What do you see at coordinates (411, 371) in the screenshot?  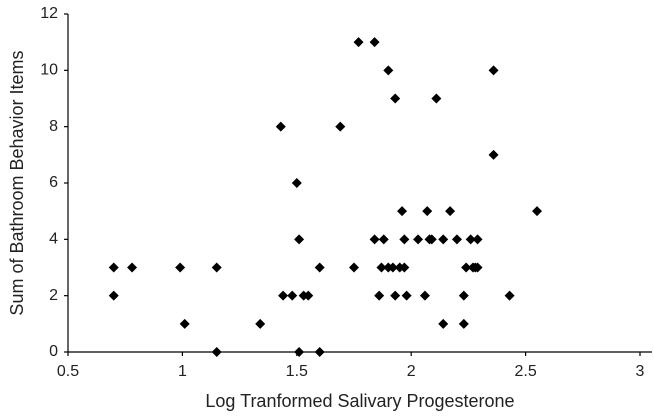 I see `x-tick-label: 2` at bounding box center [411, 371].